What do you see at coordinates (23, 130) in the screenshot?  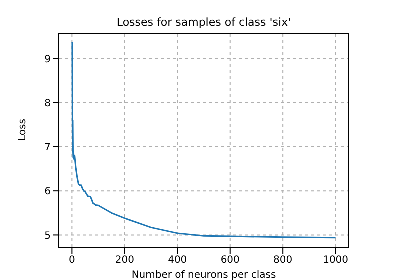 I see `y-axis-title: Loss` at bounding box center [23, 130].